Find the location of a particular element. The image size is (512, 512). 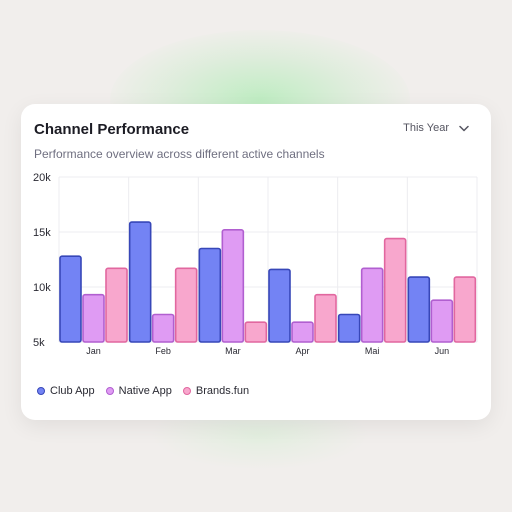

bar-club-app-mai is located at coordinates (349, 328).